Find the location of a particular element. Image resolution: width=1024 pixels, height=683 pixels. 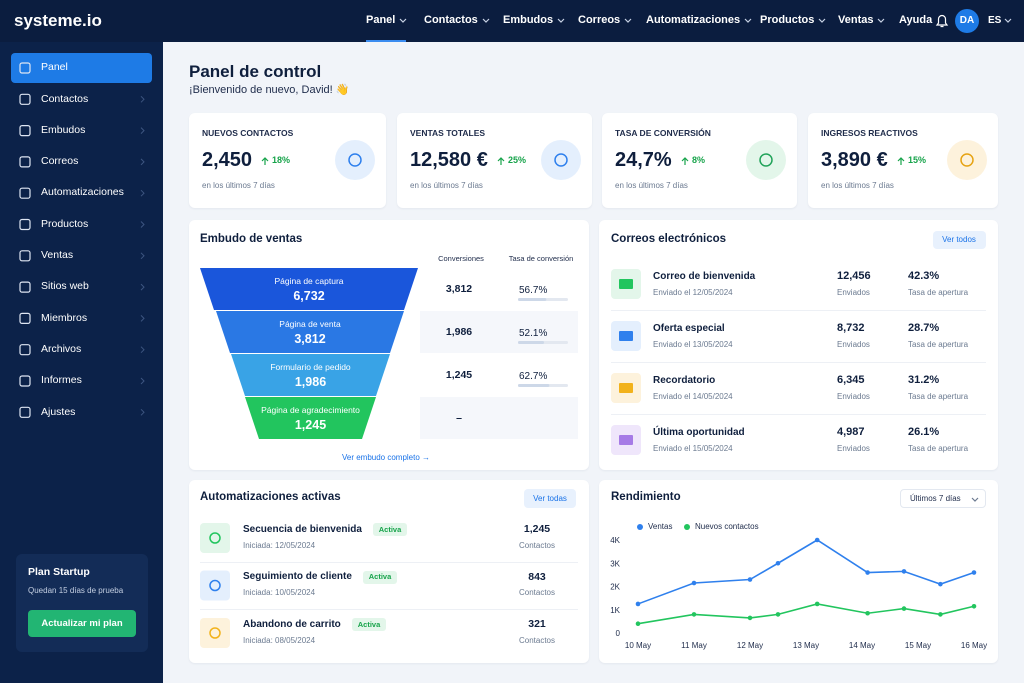

avatar-text: DA is located at coordinates (967, 20).